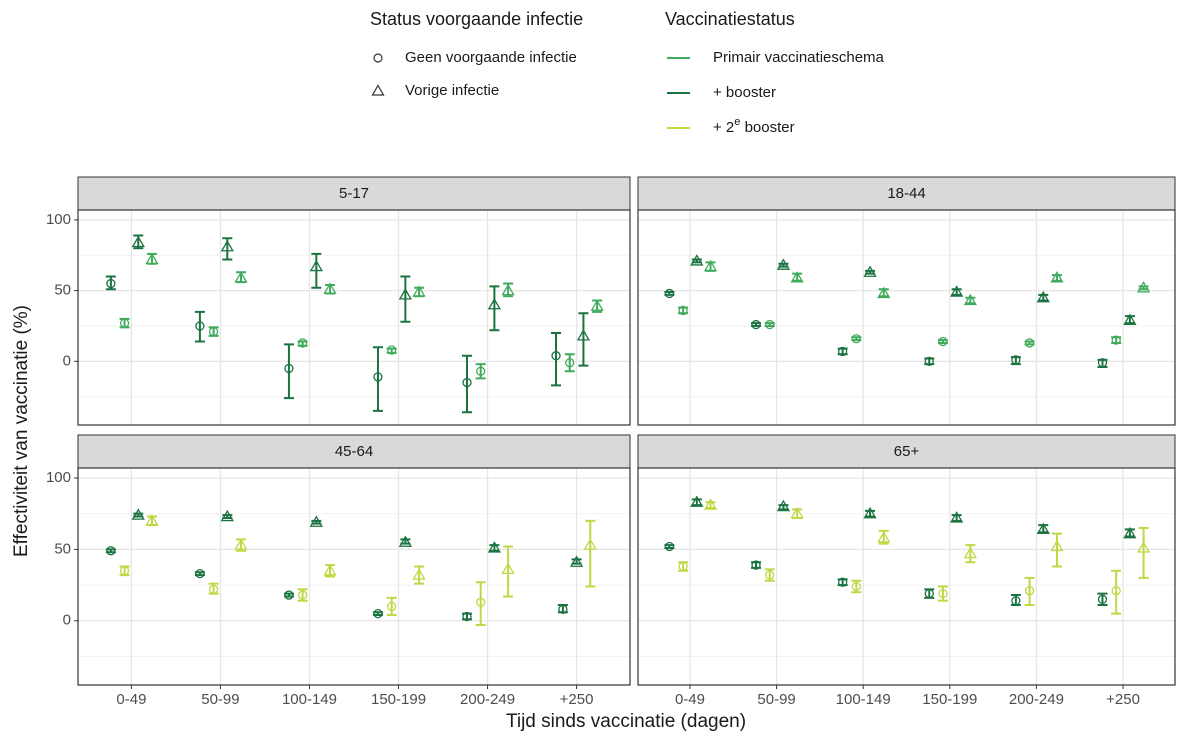 The image size is (1188, 737). I want to click on strip-label: 65+, so click(907, 451).